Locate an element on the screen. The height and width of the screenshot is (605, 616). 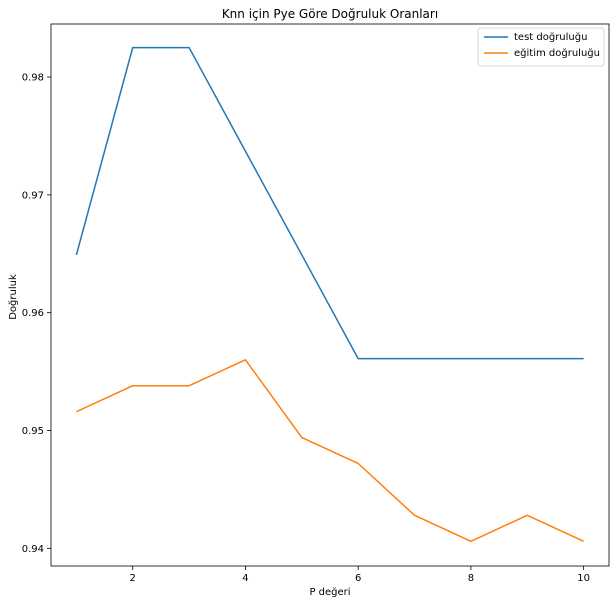
x-tick-label: 10 is located at coordinates (583, 578).